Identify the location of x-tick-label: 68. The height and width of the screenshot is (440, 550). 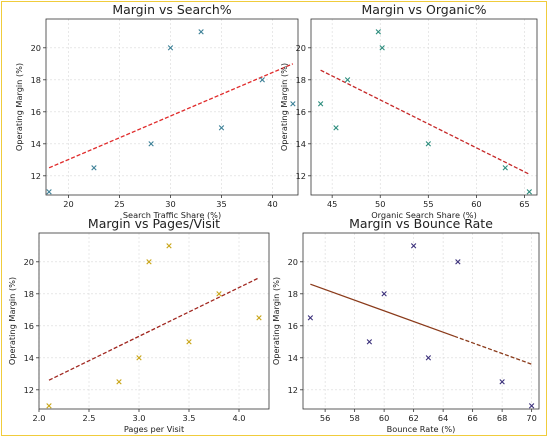
(502, 418).